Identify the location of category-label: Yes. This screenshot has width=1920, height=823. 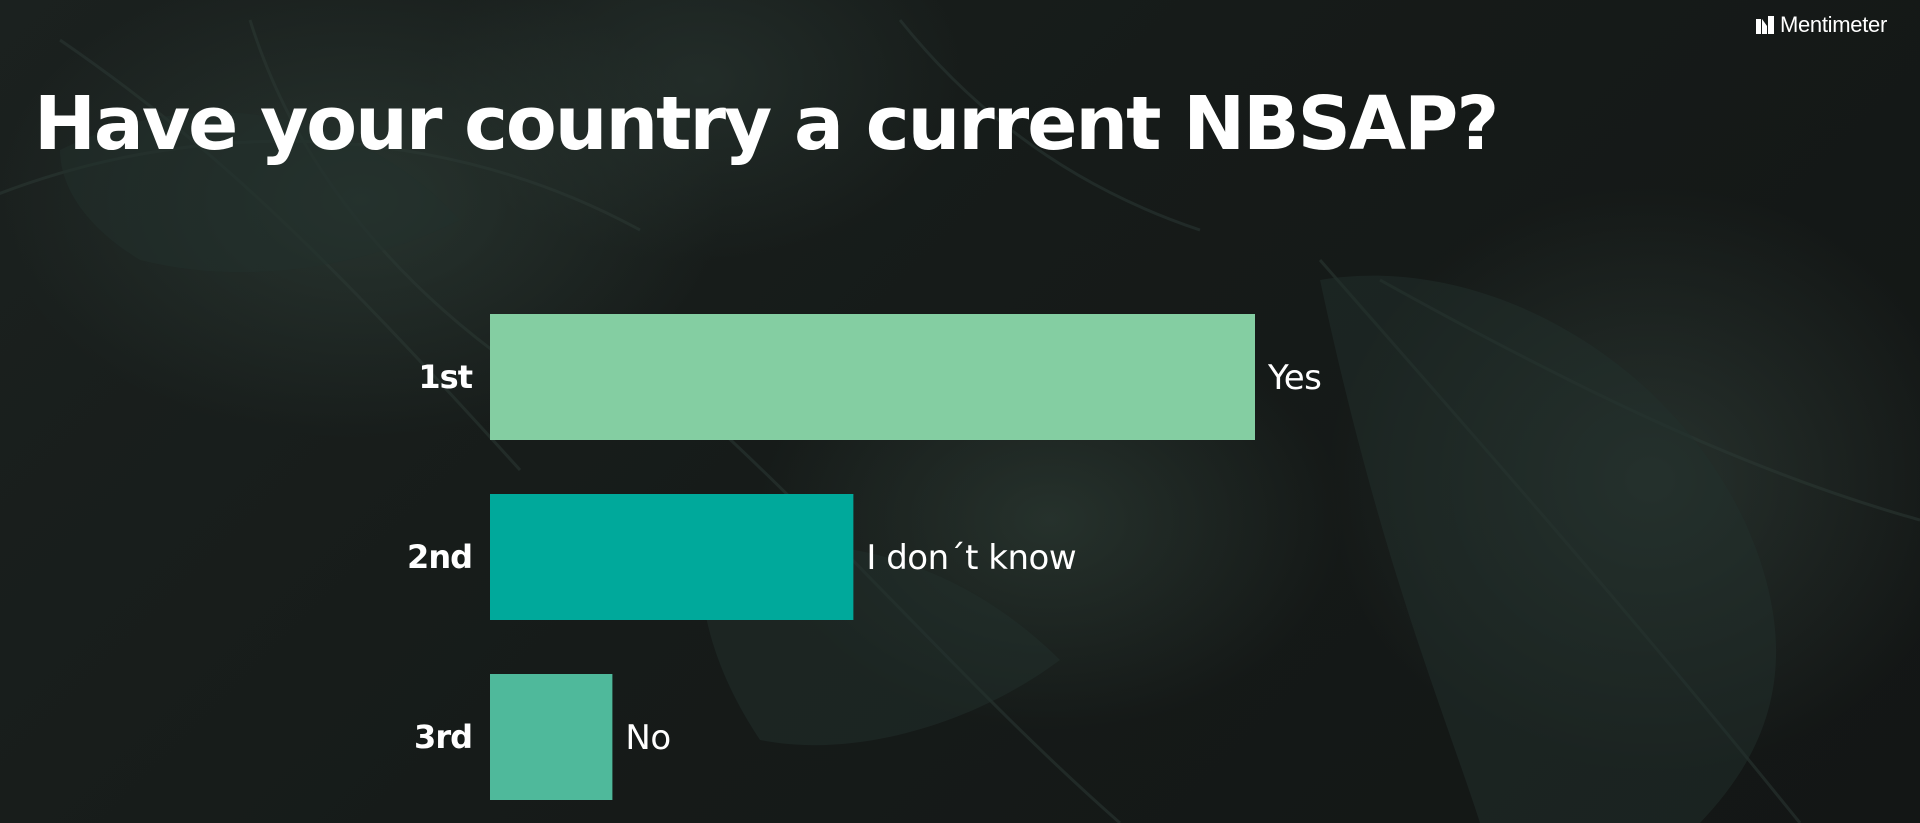
(1294, 378).